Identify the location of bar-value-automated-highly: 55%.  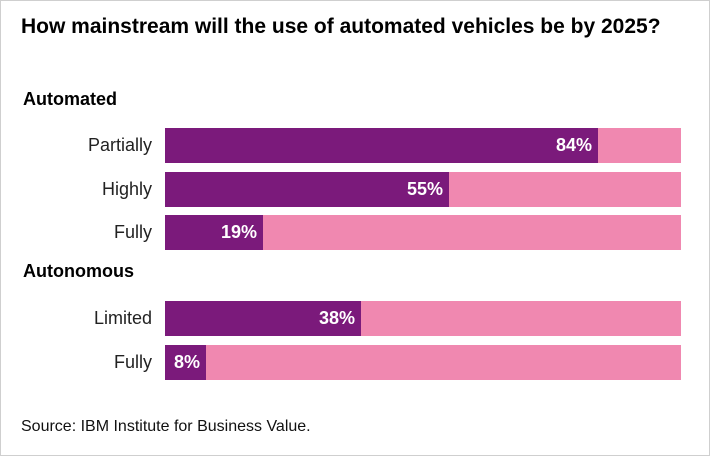
(424, 189).